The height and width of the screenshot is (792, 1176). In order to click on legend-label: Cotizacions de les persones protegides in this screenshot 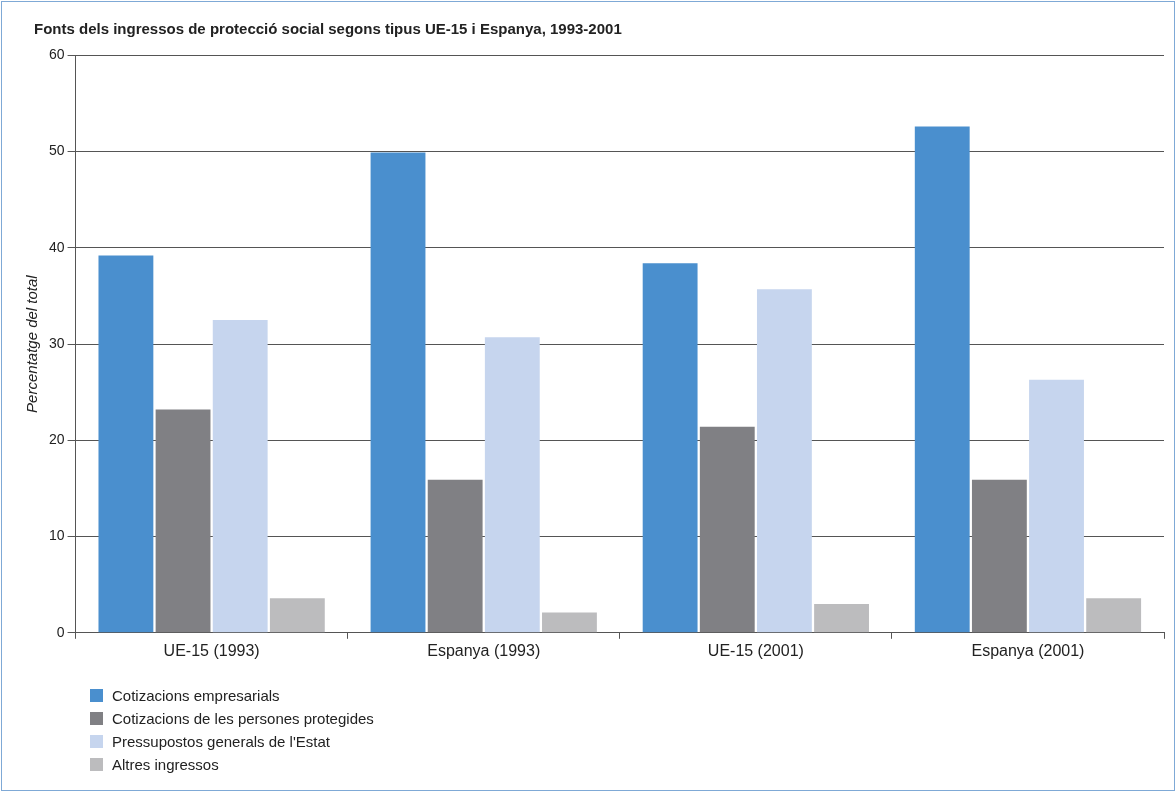, I will do `click(243, 718)`.